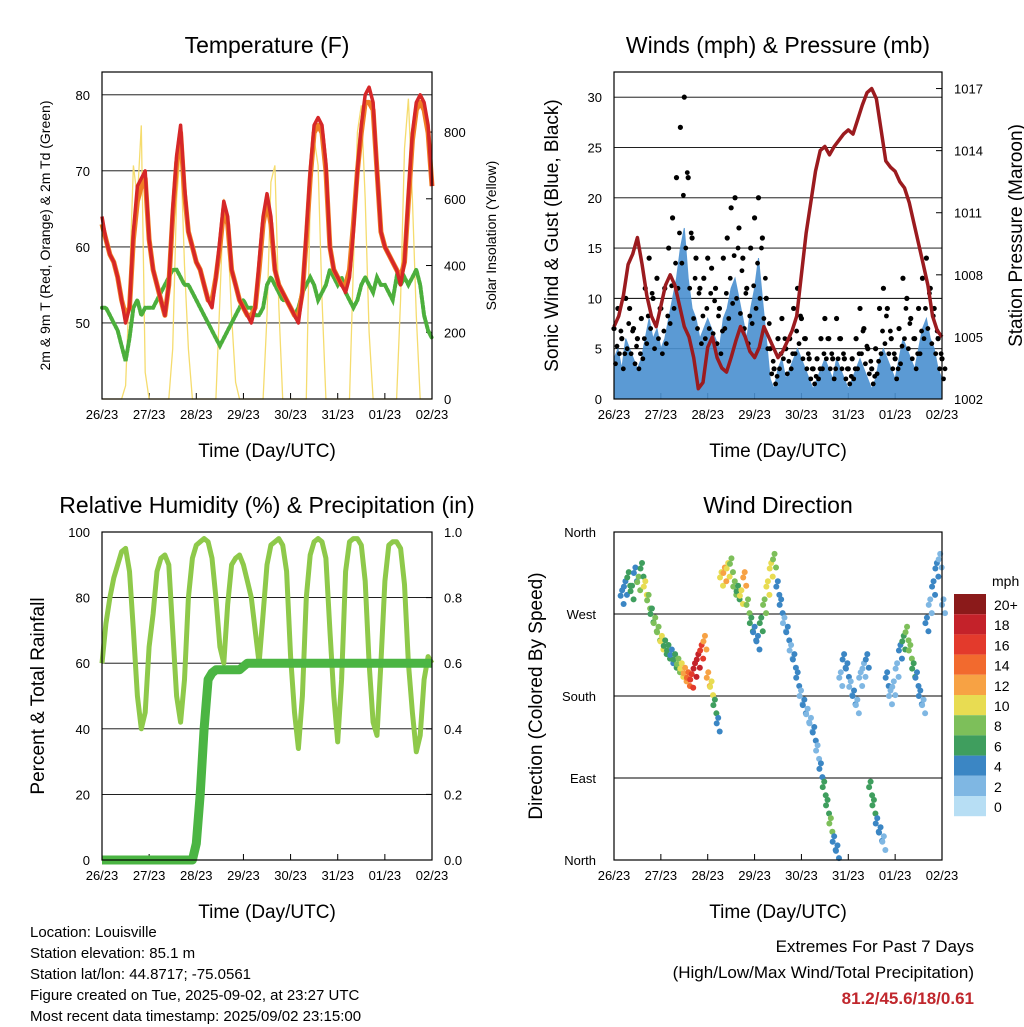 The width and height of the screenshot is (1024, 1027). Describe the element at coordinates (968, 337) in the screenshot. I see `y-right-tick-label: 1005` at that location.